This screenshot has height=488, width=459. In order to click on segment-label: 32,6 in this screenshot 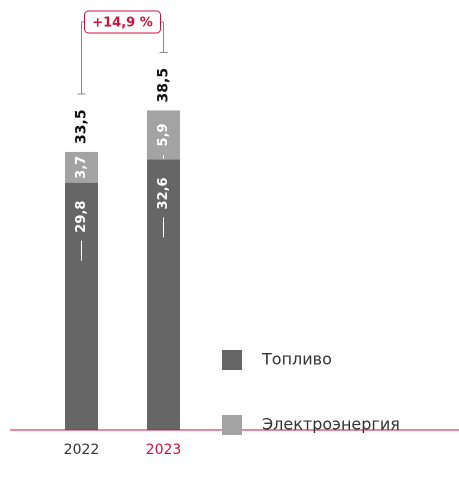, I will do `click(163, 193)`.